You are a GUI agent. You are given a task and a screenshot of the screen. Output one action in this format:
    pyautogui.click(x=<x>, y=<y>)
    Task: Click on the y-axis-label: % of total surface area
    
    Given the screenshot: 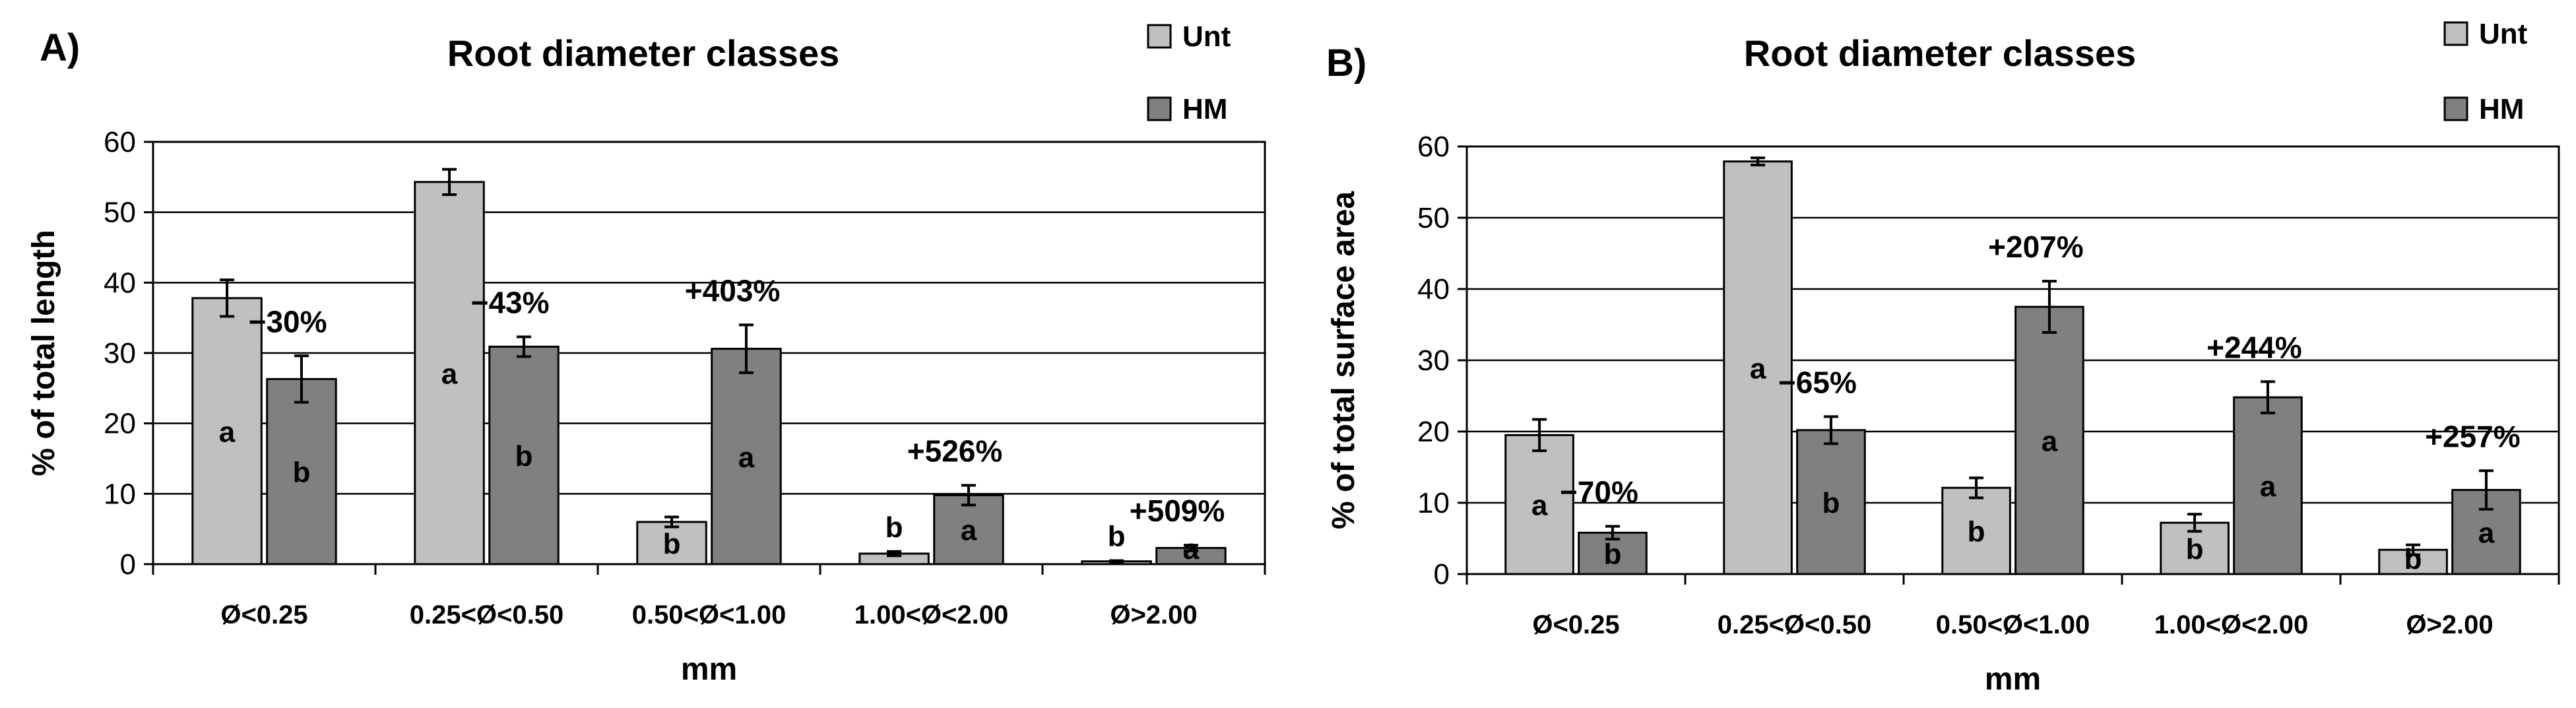 What is the action you would take?
    pyautogui.click(x=1343, y=360)
    